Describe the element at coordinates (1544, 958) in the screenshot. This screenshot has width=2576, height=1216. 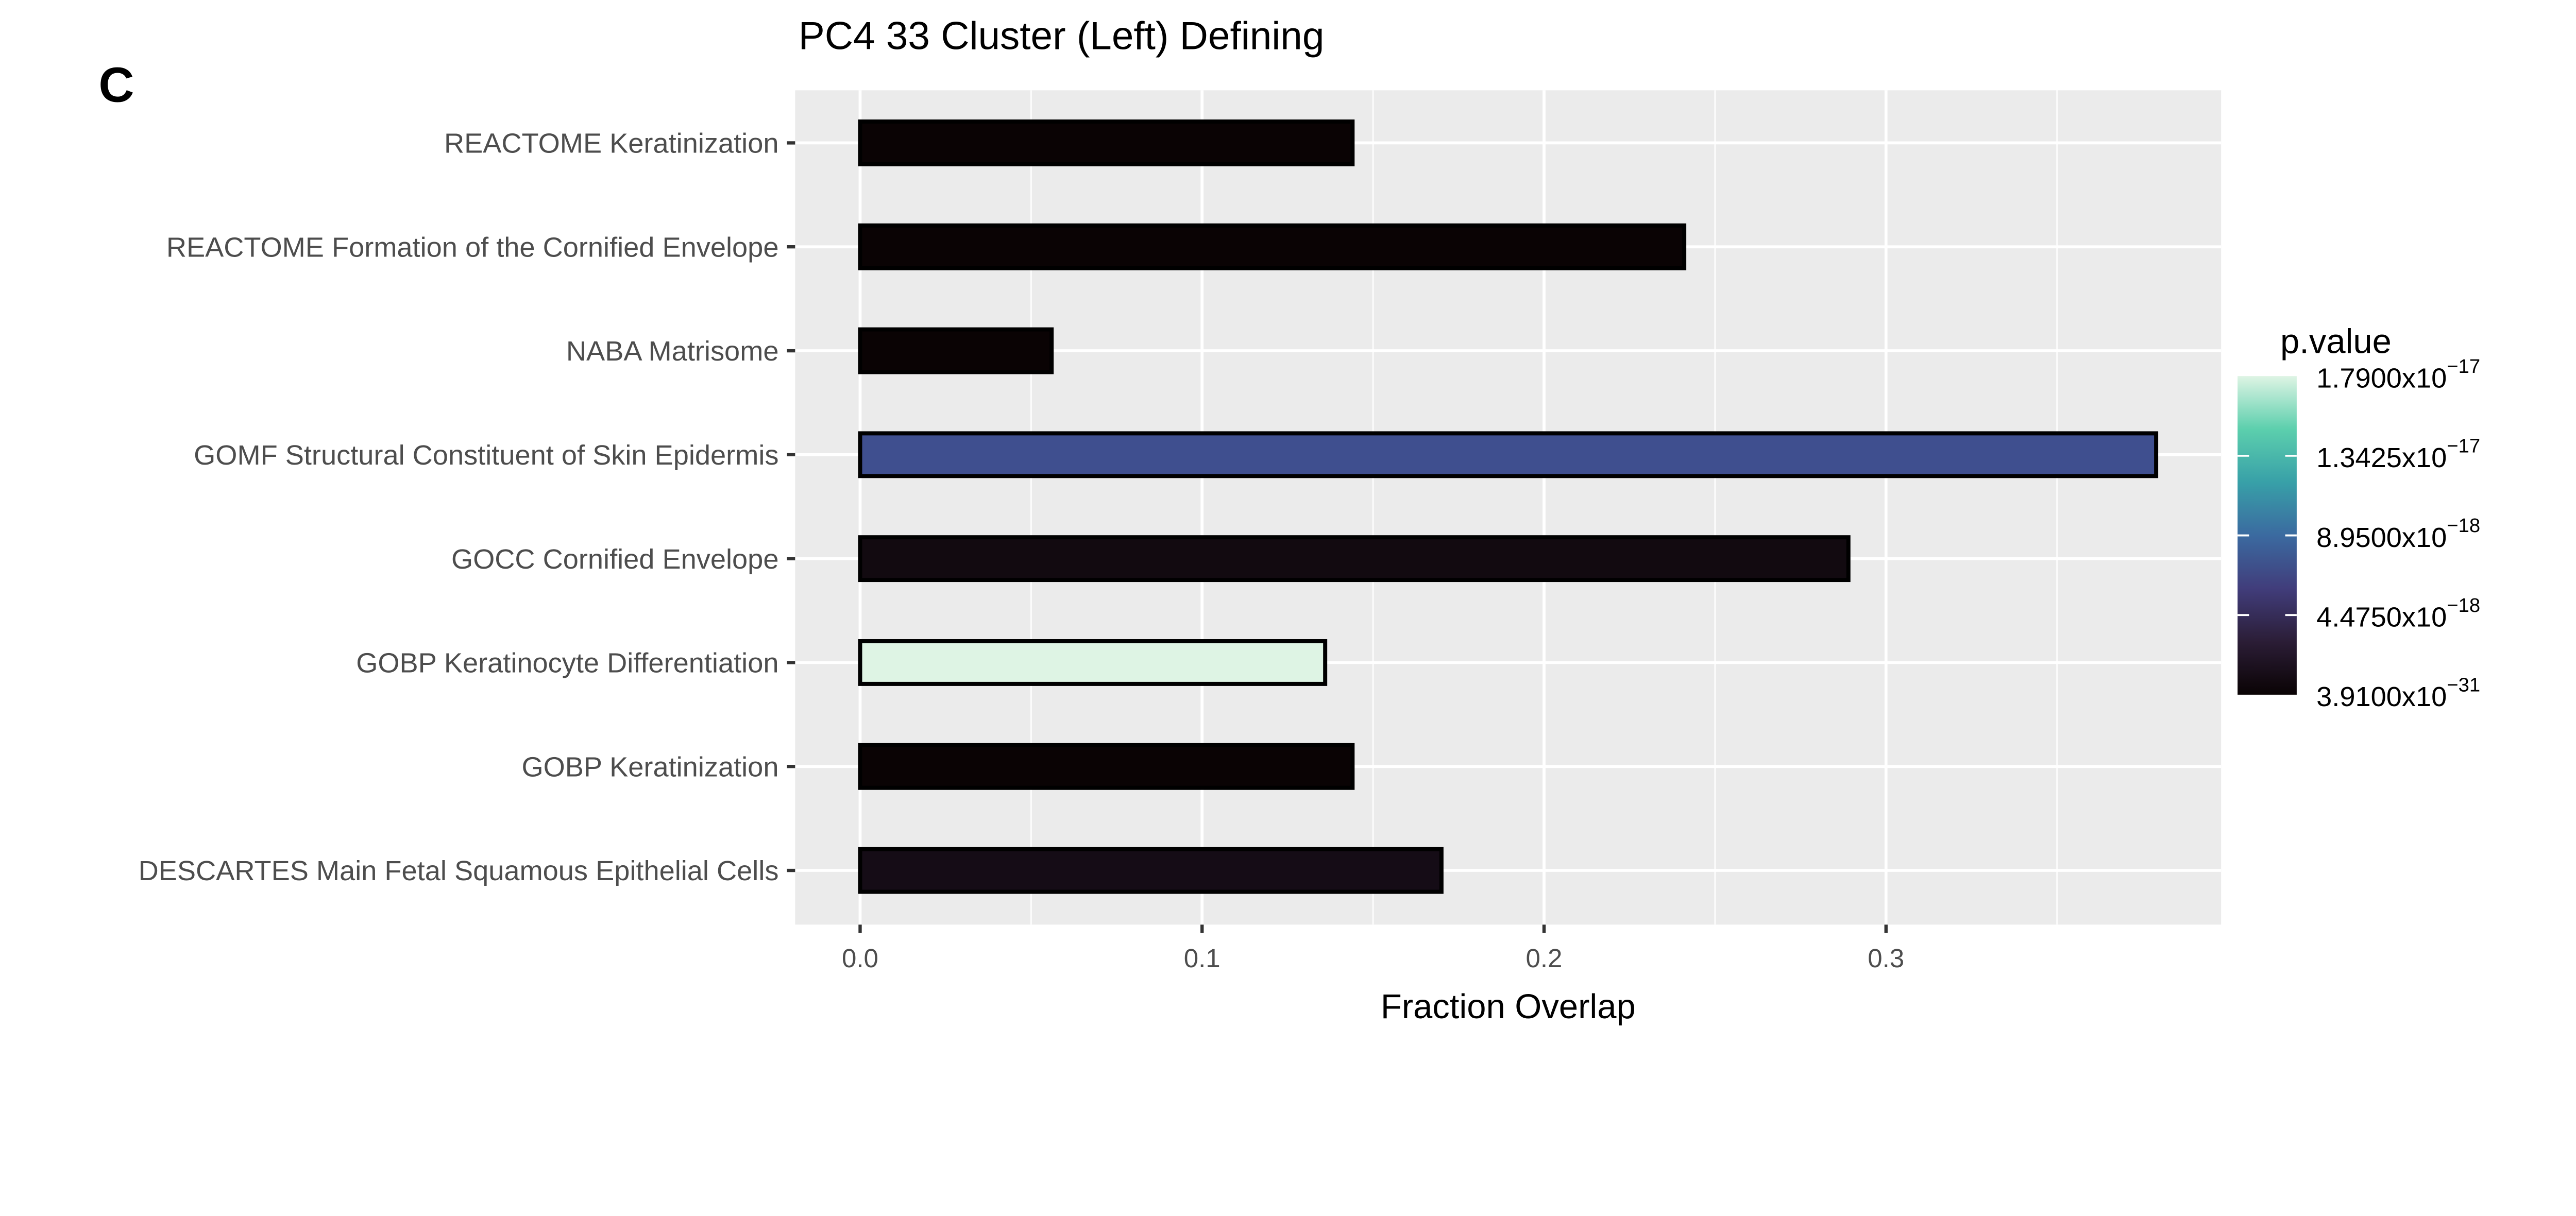
I see `x-tick-label: 0.2` at that location.